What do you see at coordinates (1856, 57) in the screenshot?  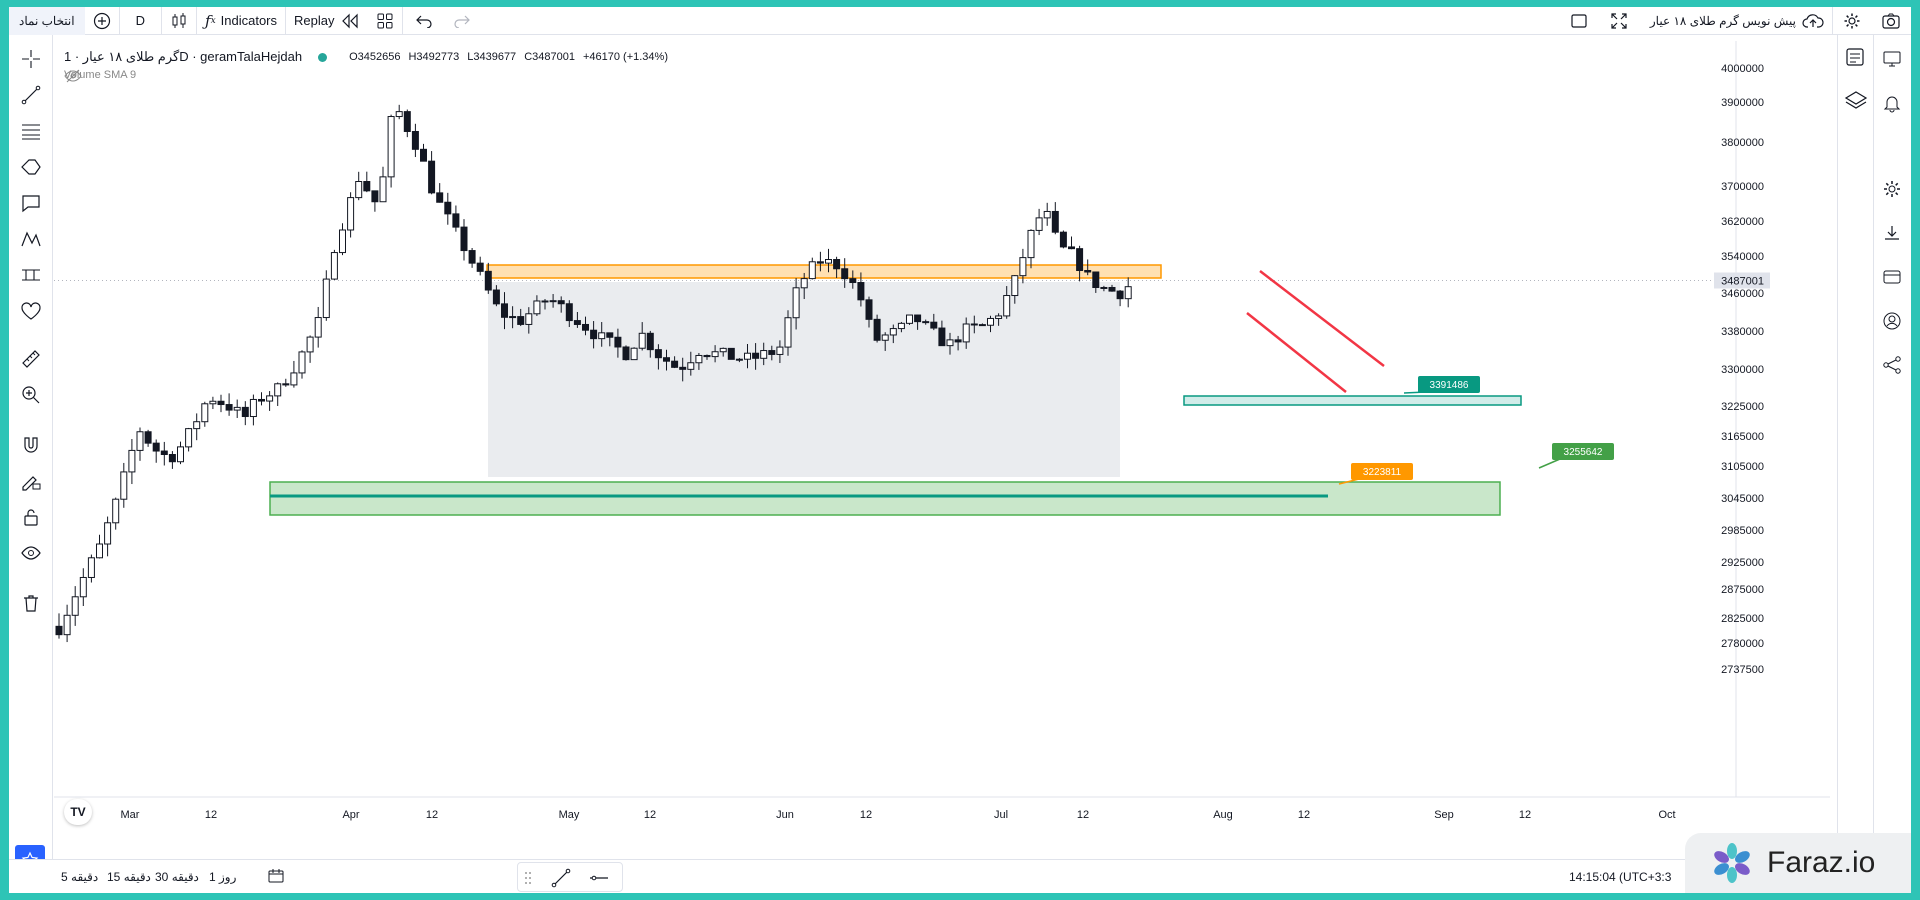 I see `watchlist-button` at bounding box center [1856, 57].